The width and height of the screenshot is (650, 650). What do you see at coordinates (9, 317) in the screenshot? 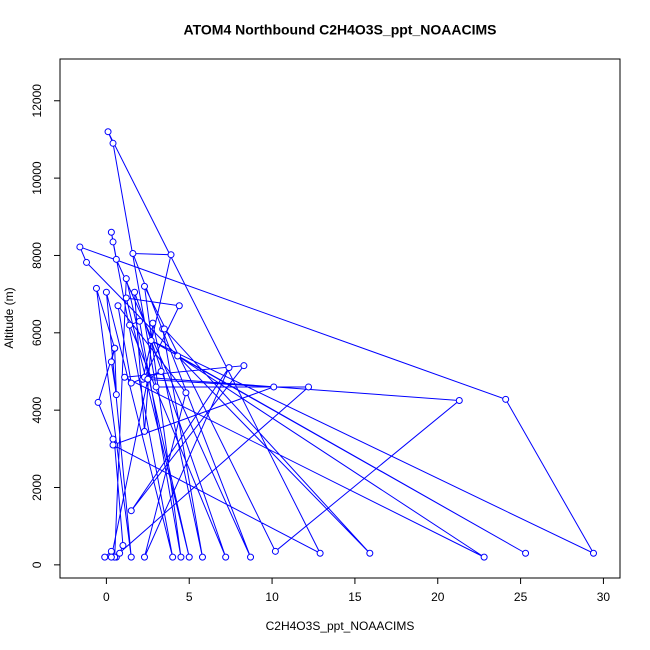
I see `y-axis-label: Altitude (m)` at bounding box center [9, 317].